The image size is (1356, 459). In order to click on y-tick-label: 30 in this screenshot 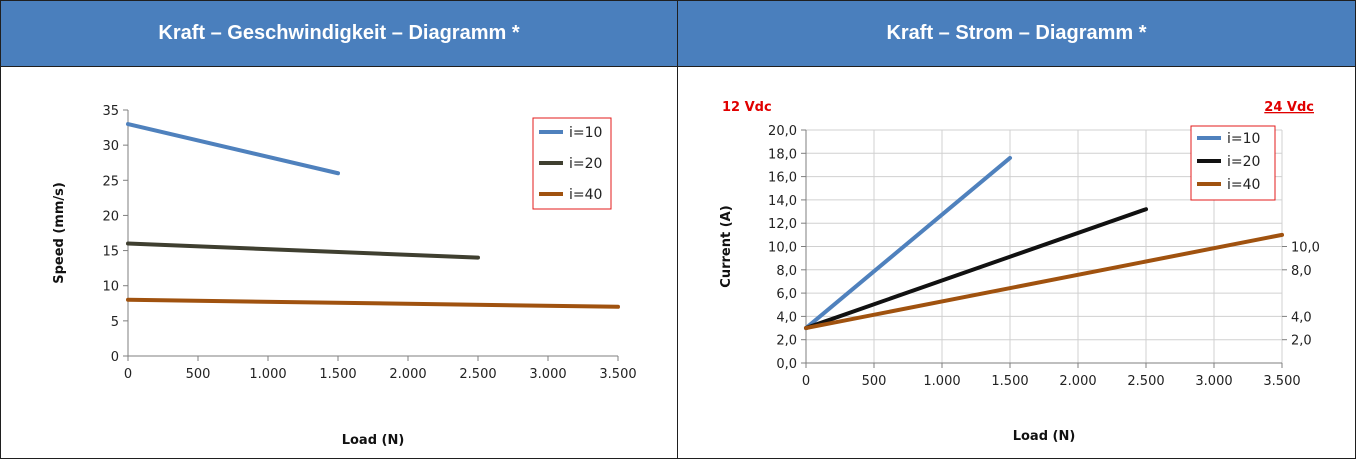, I will do `click(110, 146)`.